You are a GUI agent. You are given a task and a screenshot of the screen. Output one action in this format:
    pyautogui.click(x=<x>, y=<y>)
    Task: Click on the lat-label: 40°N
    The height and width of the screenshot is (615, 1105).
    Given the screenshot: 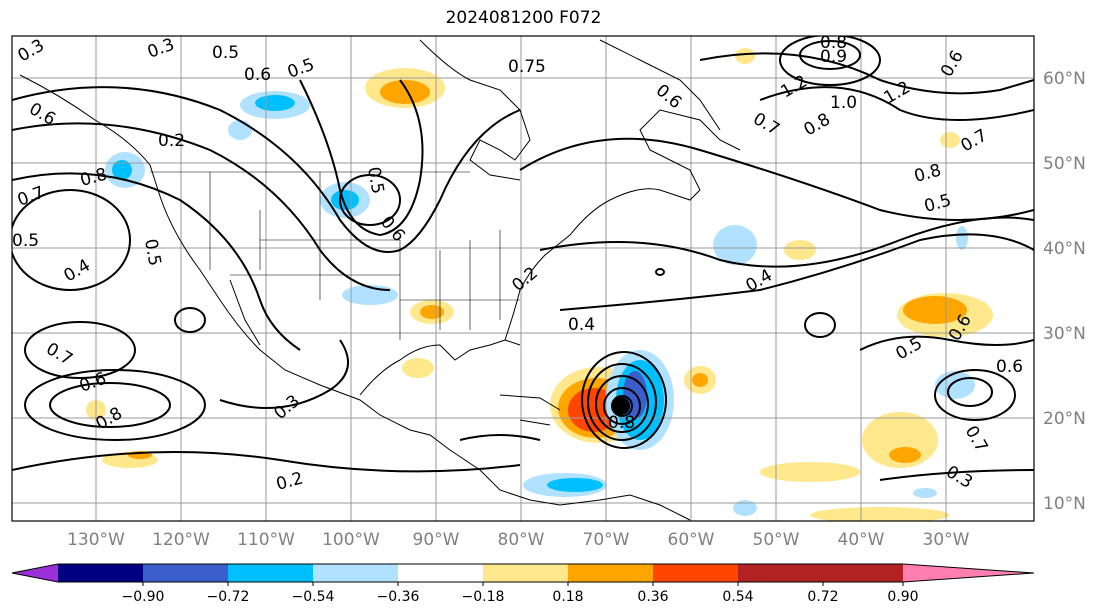 What is the action you would take?
    pyautogui.click(x=1064, y=249)
    